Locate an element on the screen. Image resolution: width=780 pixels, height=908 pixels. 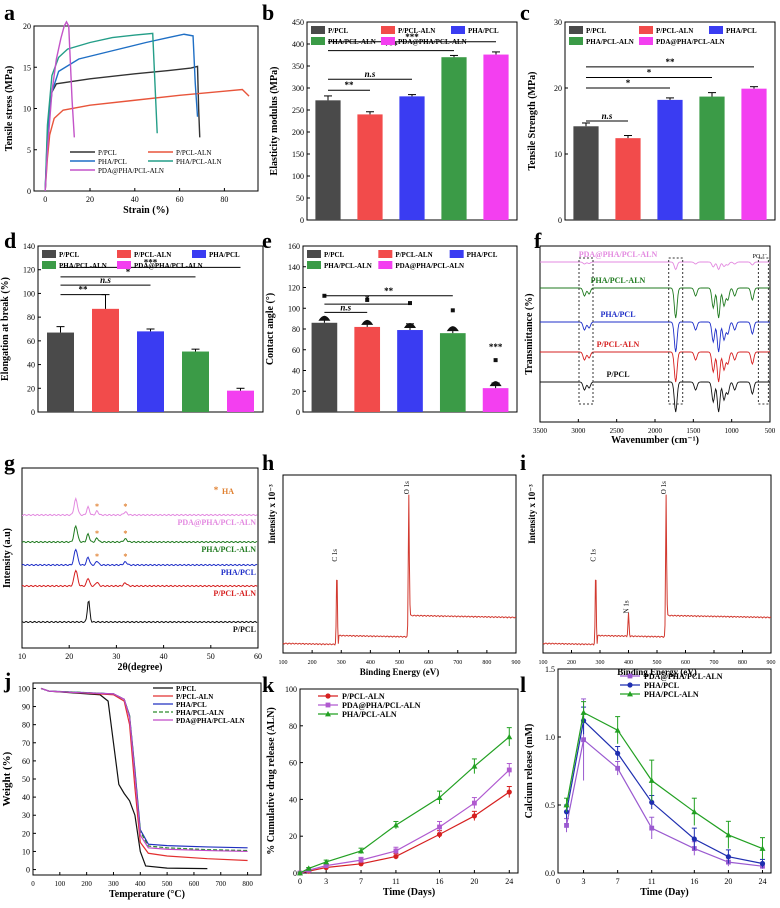
y-tick-label: 40 is located at coordinates (293, 799).